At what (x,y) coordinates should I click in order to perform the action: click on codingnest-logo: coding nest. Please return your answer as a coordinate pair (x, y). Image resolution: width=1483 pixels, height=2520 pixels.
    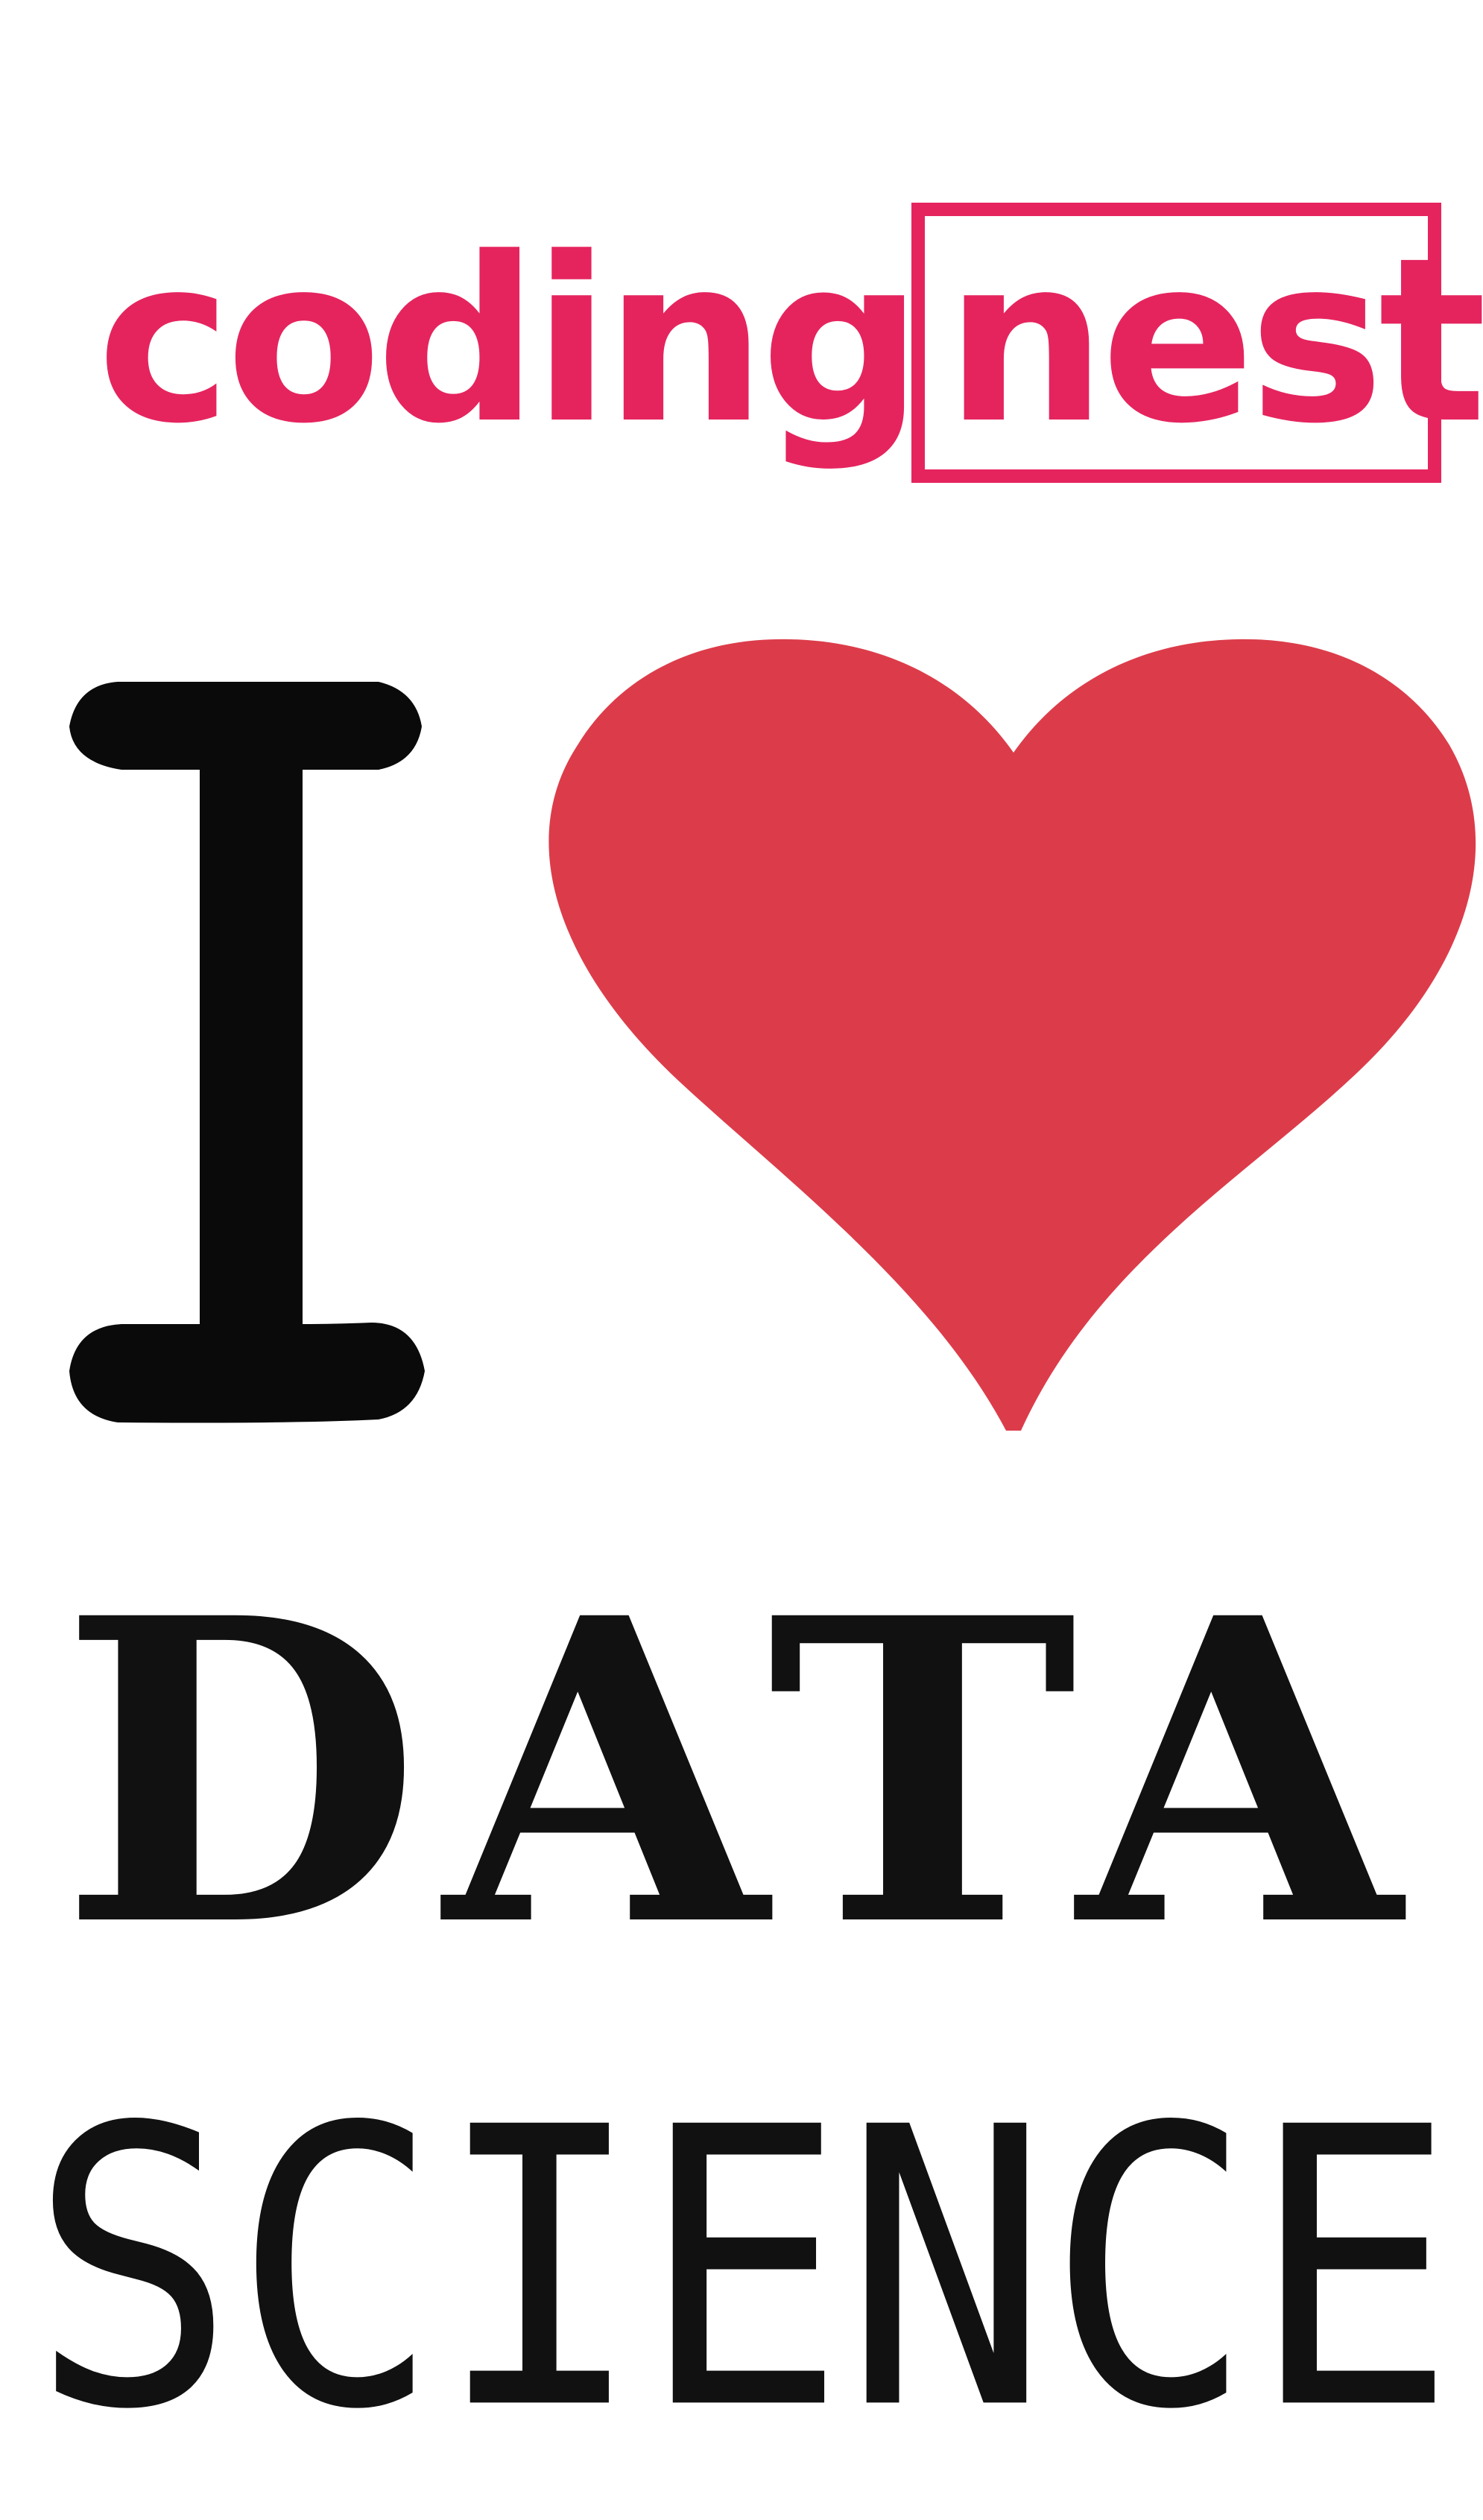
    Looking at the image, I should click on (786, 343).